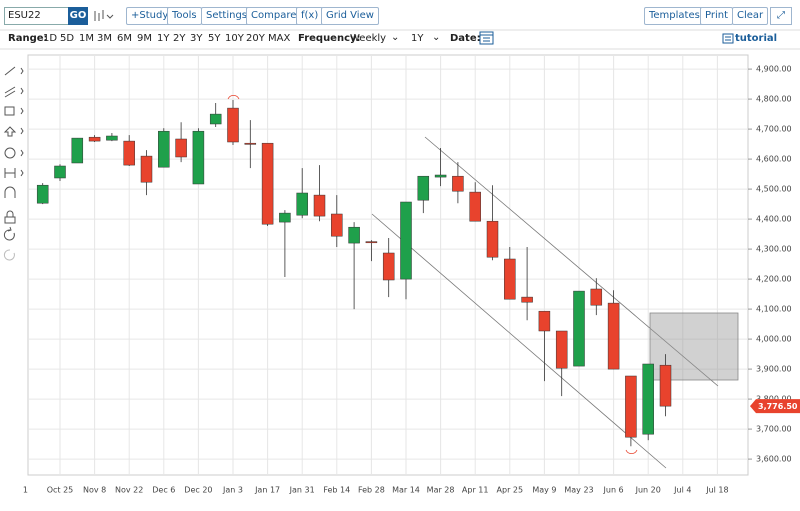 This screenshot has width=800, height=511. Describe the element at coordinates (417, 38) in the screenshot. I see `period-select: 1Y` at that location.